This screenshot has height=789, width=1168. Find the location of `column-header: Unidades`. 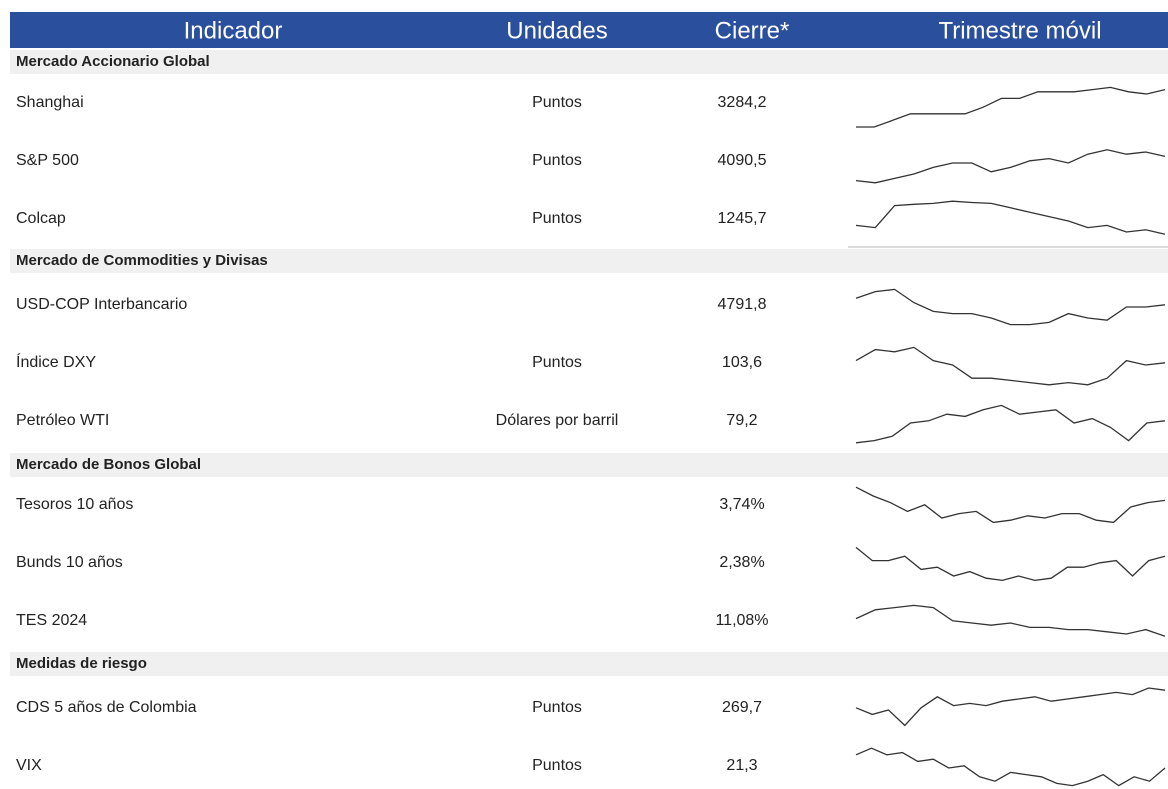

column-header: Unidades is located at coordinates (556, 30).